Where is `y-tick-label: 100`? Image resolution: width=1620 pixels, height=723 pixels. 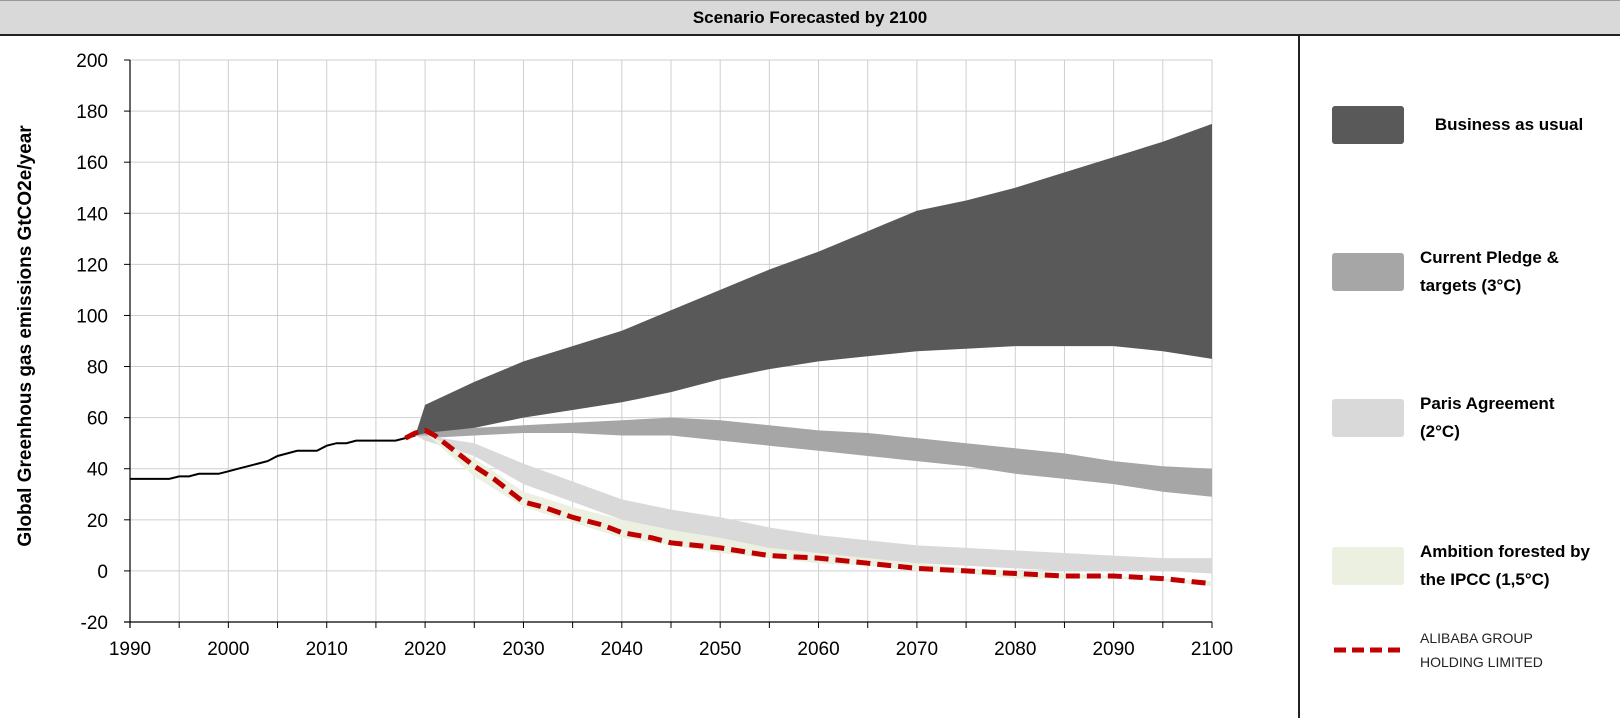 y-tick-label: 100 is located at coordinates (92, 316).